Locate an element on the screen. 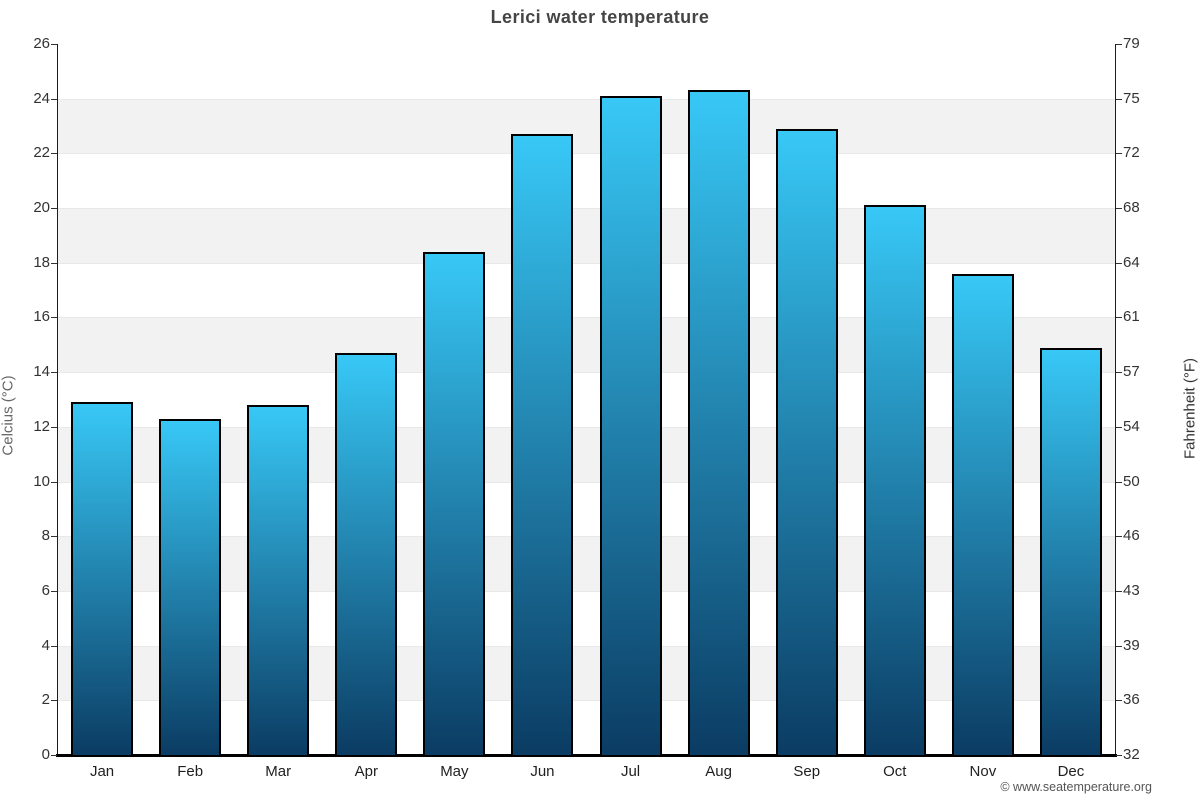 This screenshot has height=800, width=1200. y-tick-label-fahrenheit: 54 is located at coordinates (1131, 426).